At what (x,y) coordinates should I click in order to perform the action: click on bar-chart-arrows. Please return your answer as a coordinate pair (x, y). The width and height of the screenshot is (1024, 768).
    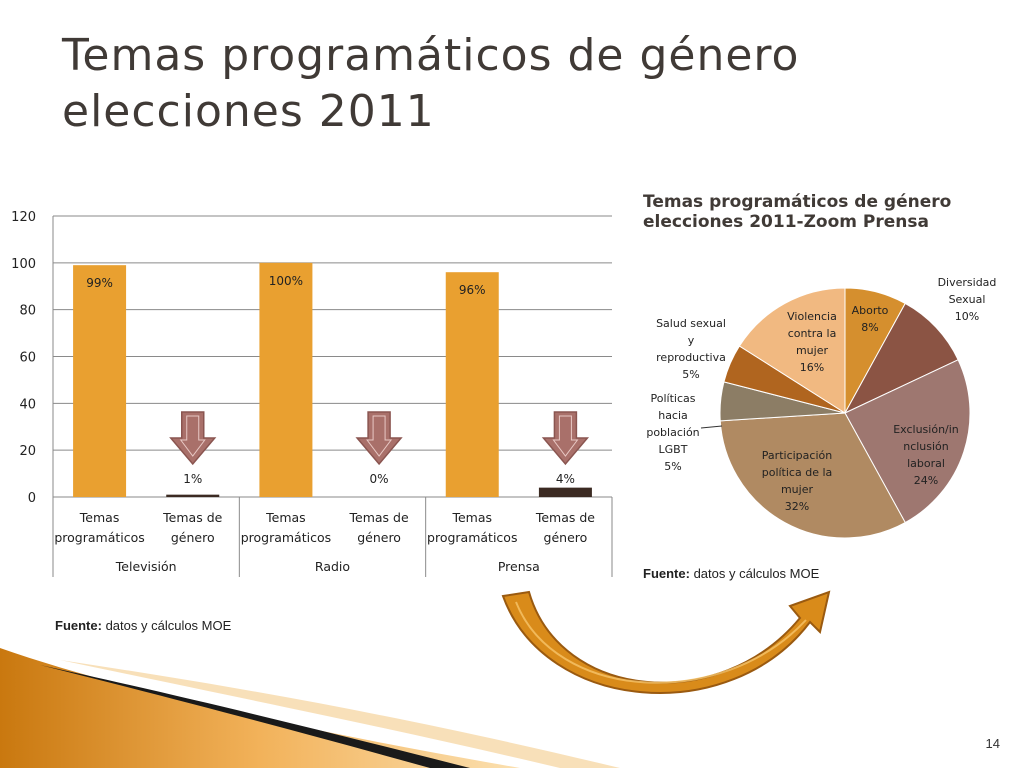
    Looking at the image, I should click on (379, 438).